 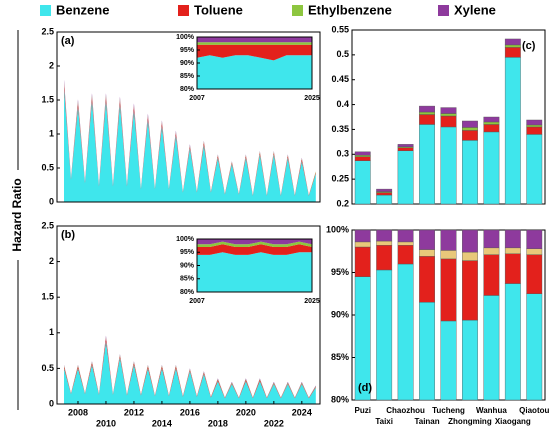 What do you see at coordinates (491, 410) in the screenshot?
I see `x-tick-label: Wanhua` at bounding box center [491, 410].